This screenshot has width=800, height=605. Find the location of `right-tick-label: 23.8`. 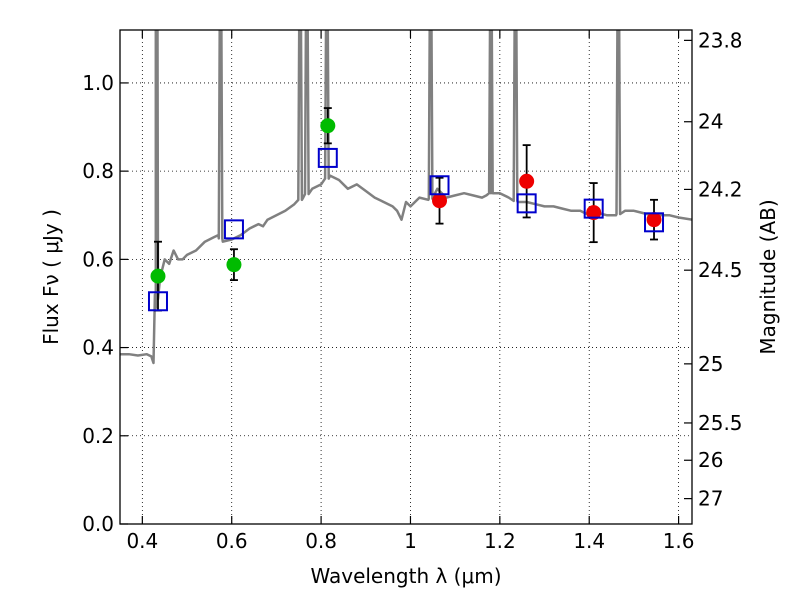

right-tick-label: 23.8 is located at coordinates (720, 40).